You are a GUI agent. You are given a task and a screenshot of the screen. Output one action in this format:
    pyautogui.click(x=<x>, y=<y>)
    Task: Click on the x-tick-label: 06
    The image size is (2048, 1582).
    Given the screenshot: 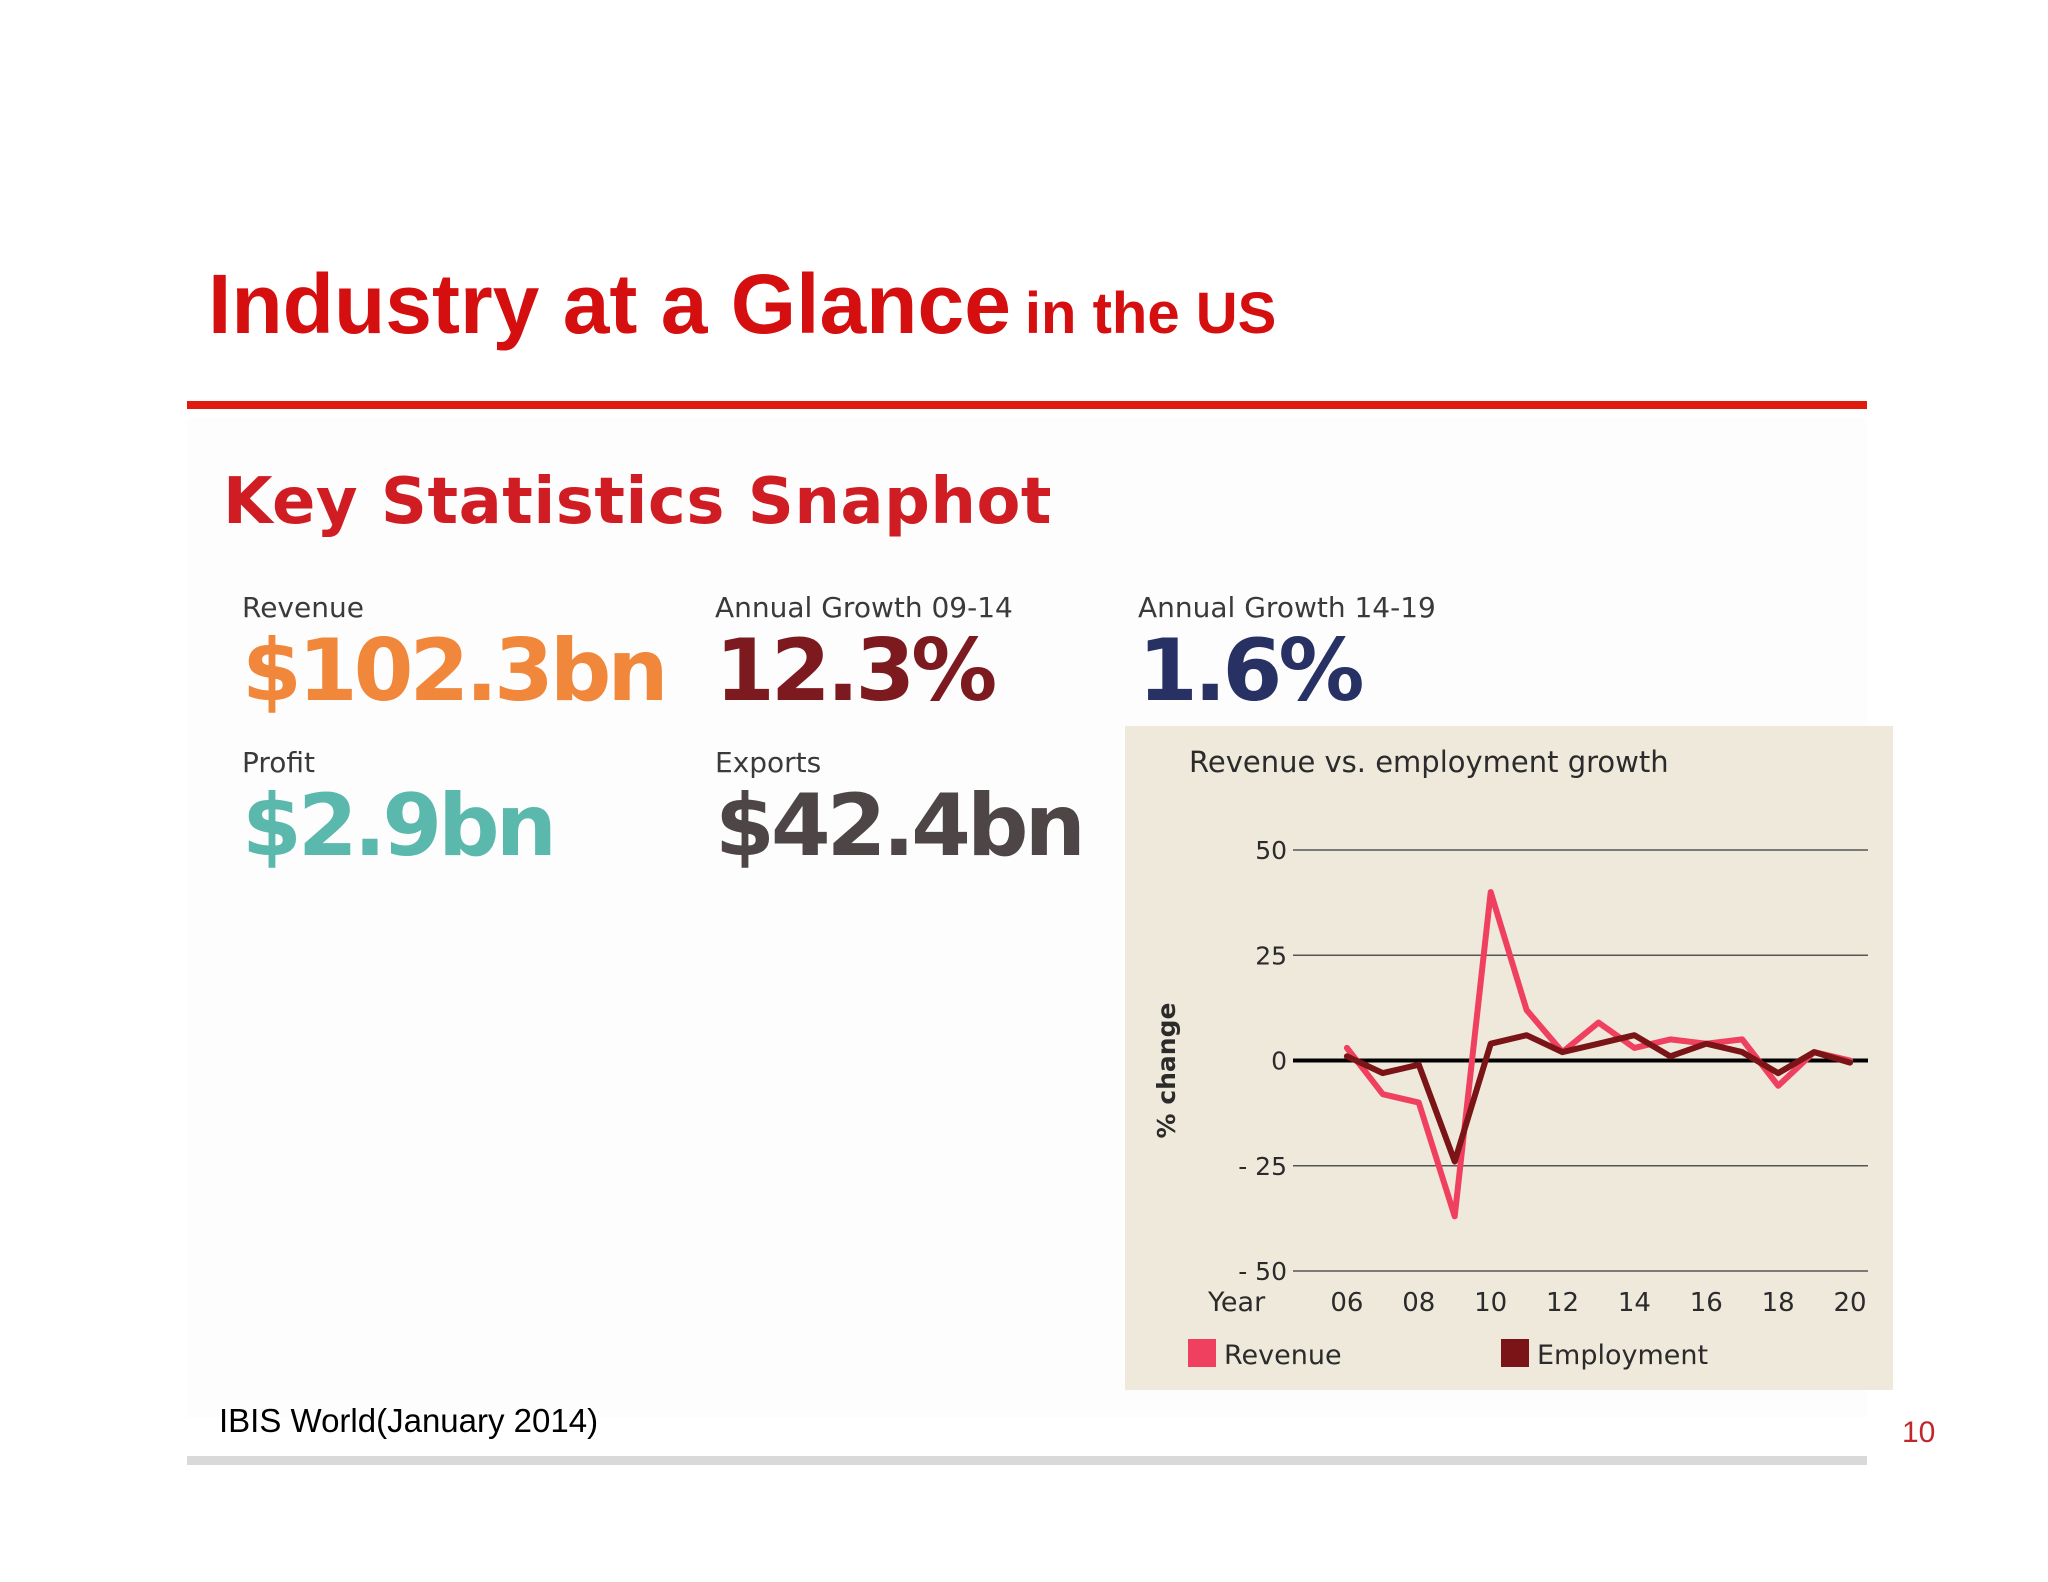 What is the action you would take?
    pyautogui.click(x=1346, y=1303)
    